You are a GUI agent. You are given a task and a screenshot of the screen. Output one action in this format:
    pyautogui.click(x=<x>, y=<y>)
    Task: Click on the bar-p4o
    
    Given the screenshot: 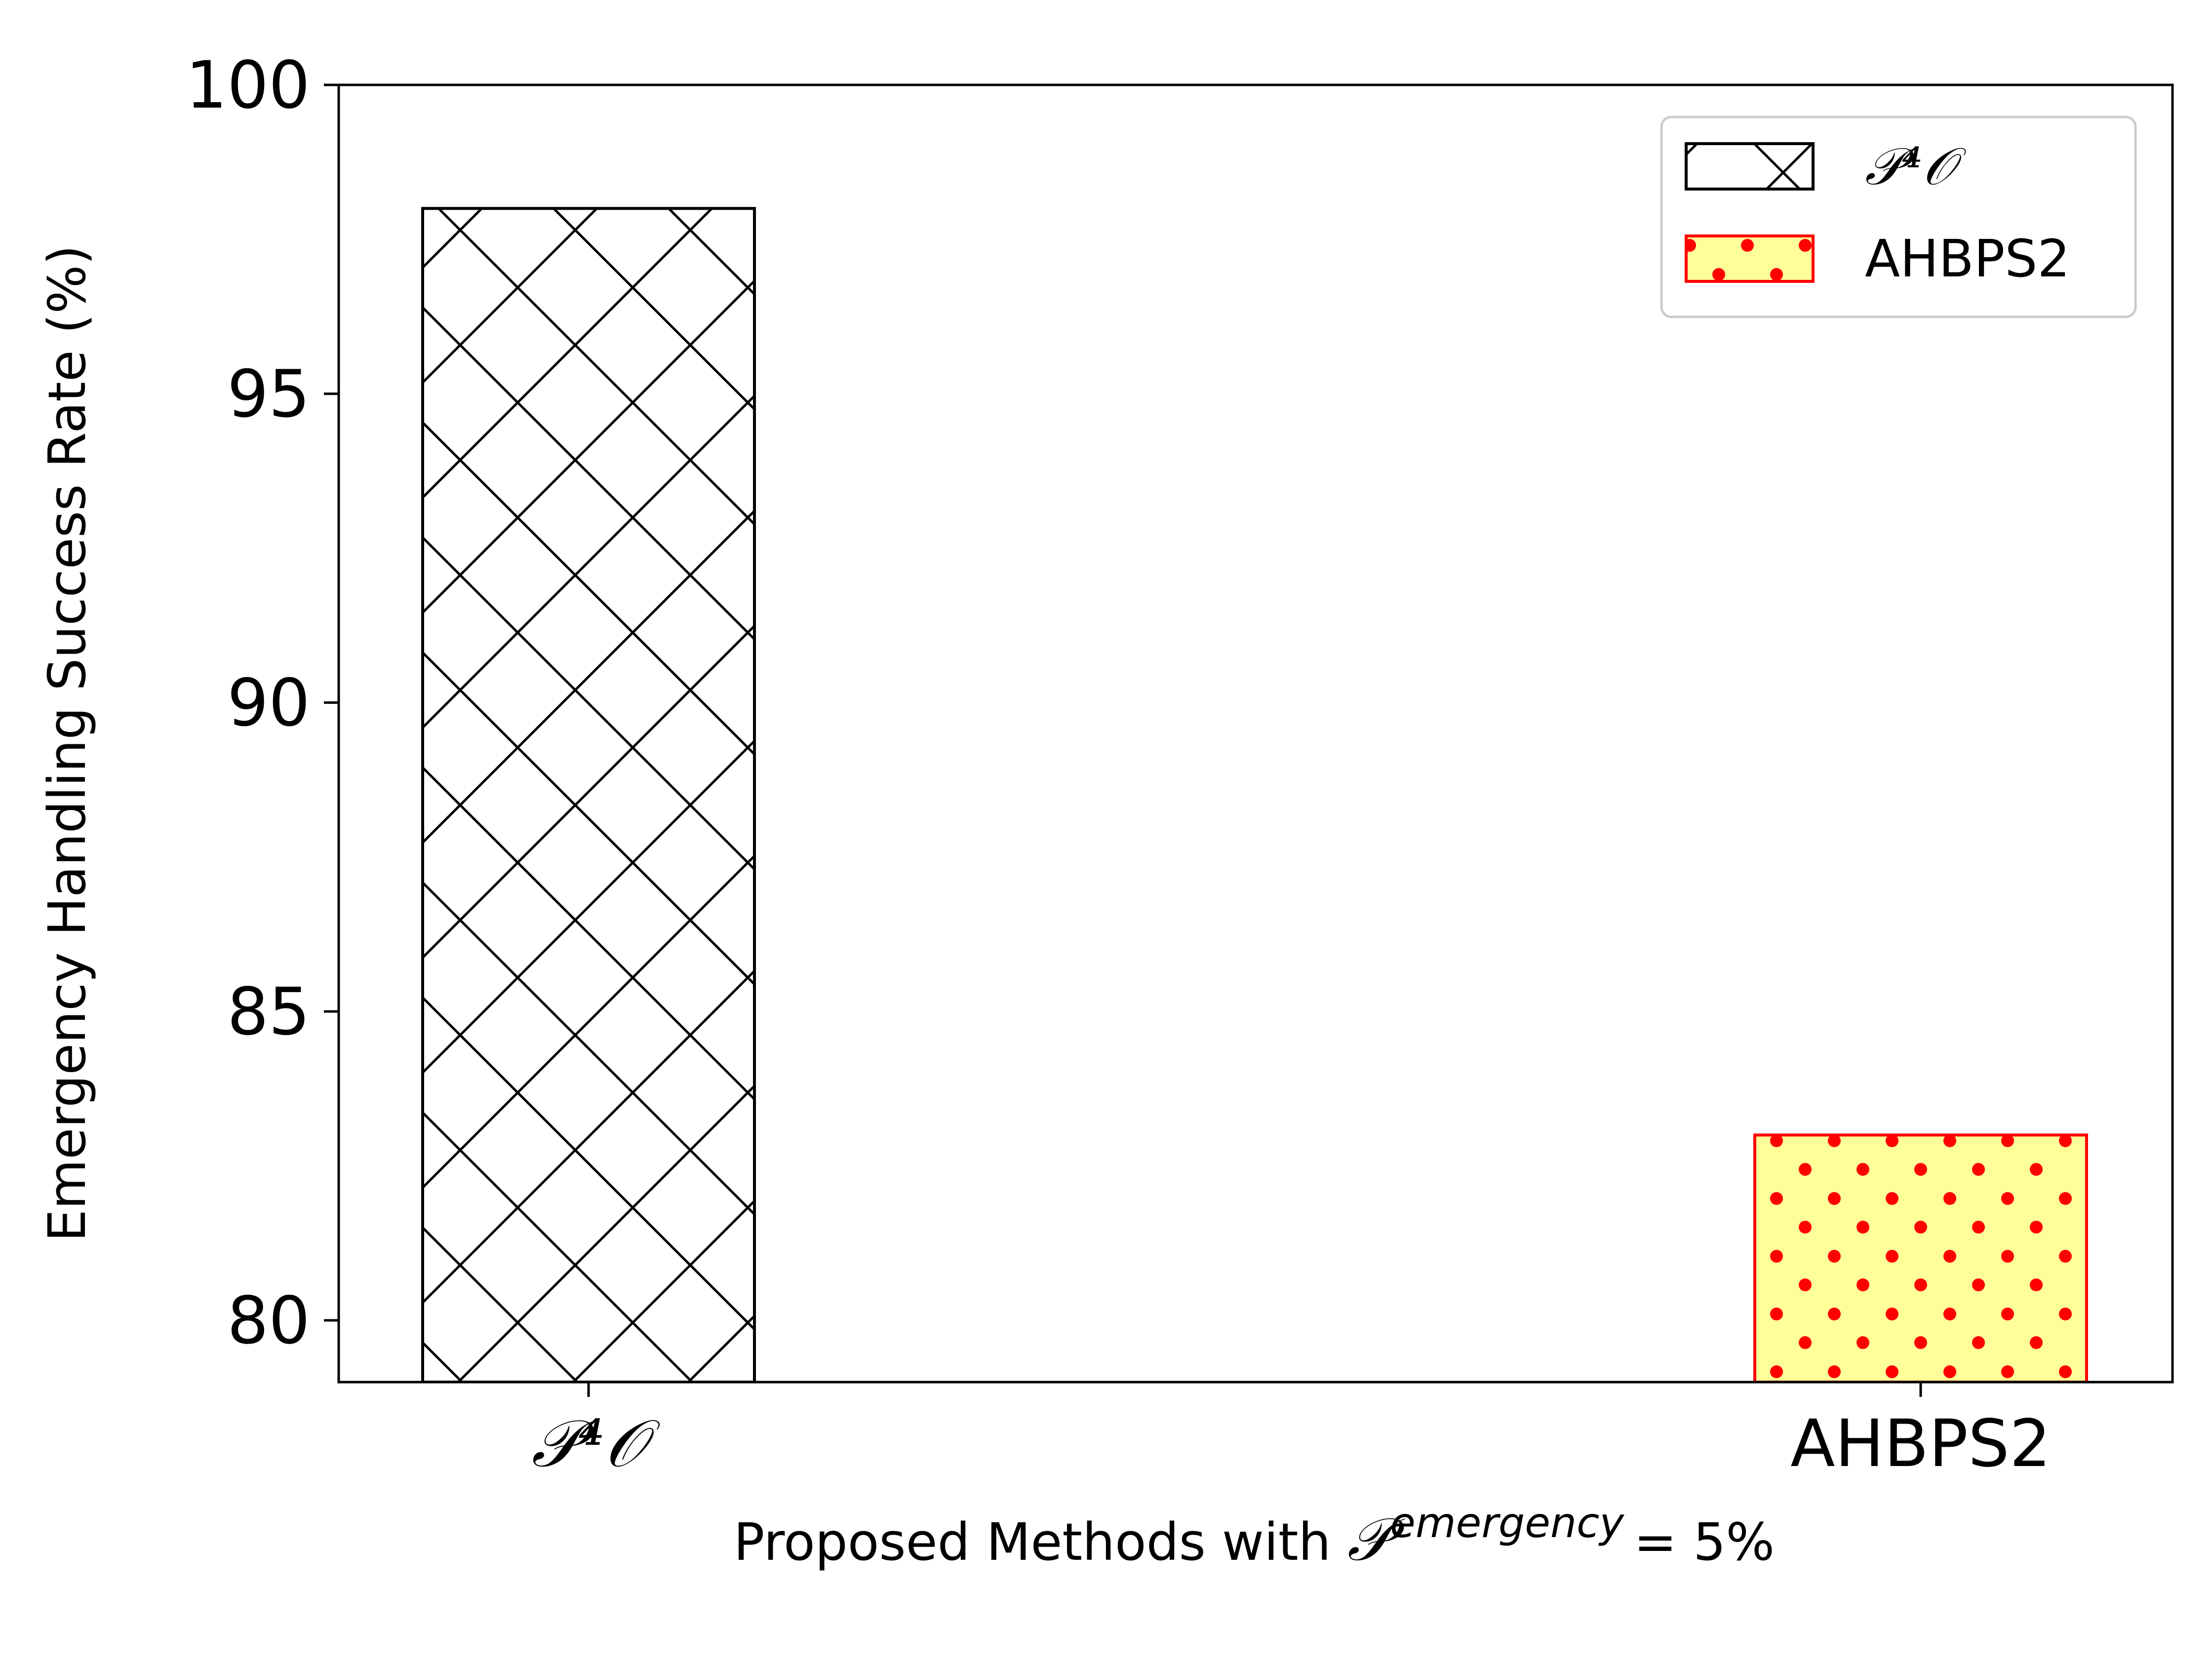 What is the action you would take?
    pyautogui.click(x=589, y=794)
    